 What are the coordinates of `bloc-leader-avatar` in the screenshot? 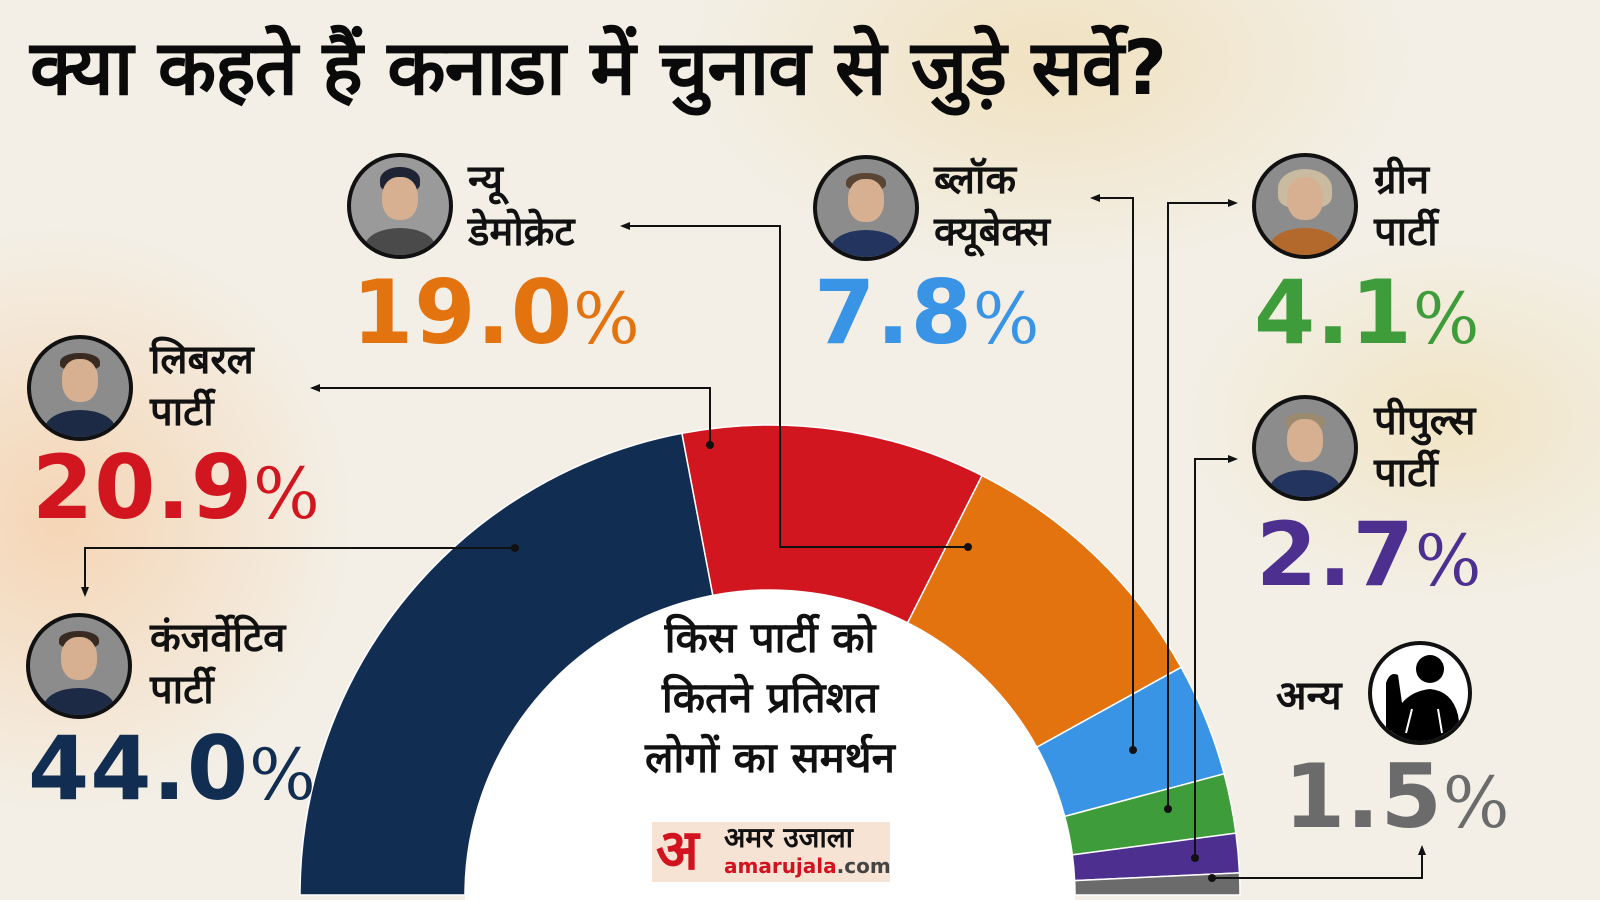 It's located at (866, 208).